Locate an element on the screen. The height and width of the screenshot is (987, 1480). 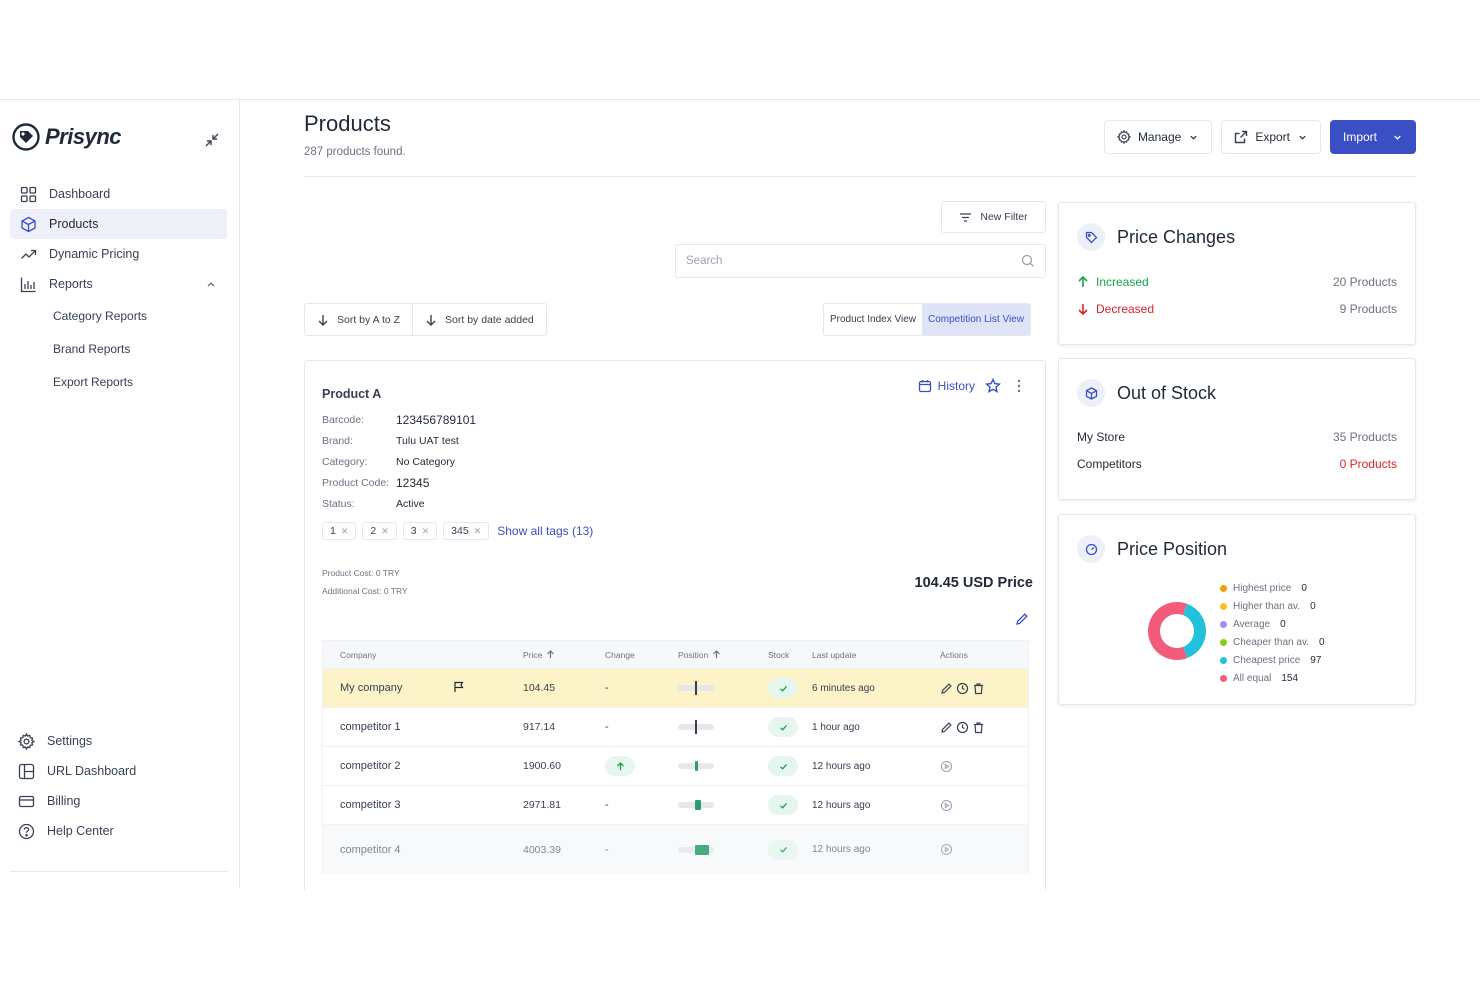
last-update: 6 minutes ago is located at coordinates (843, 688).